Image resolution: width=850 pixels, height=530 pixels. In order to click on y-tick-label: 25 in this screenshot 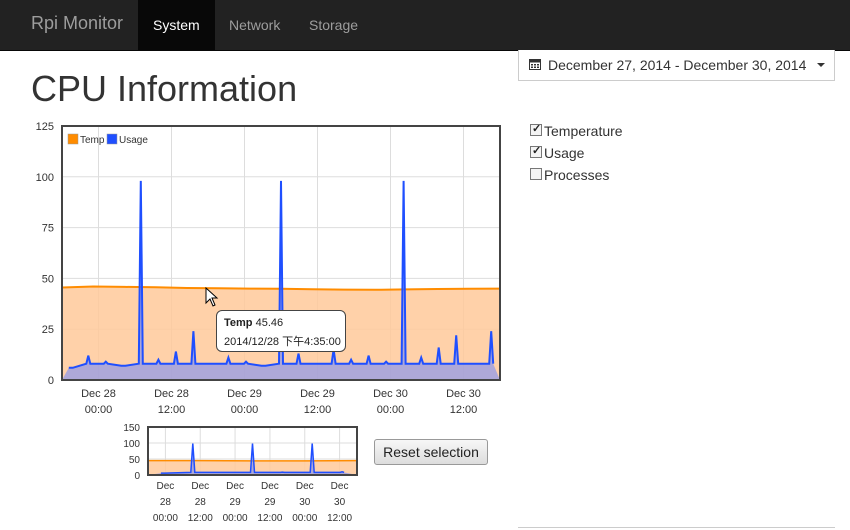, I will do `click(48, 330)`.